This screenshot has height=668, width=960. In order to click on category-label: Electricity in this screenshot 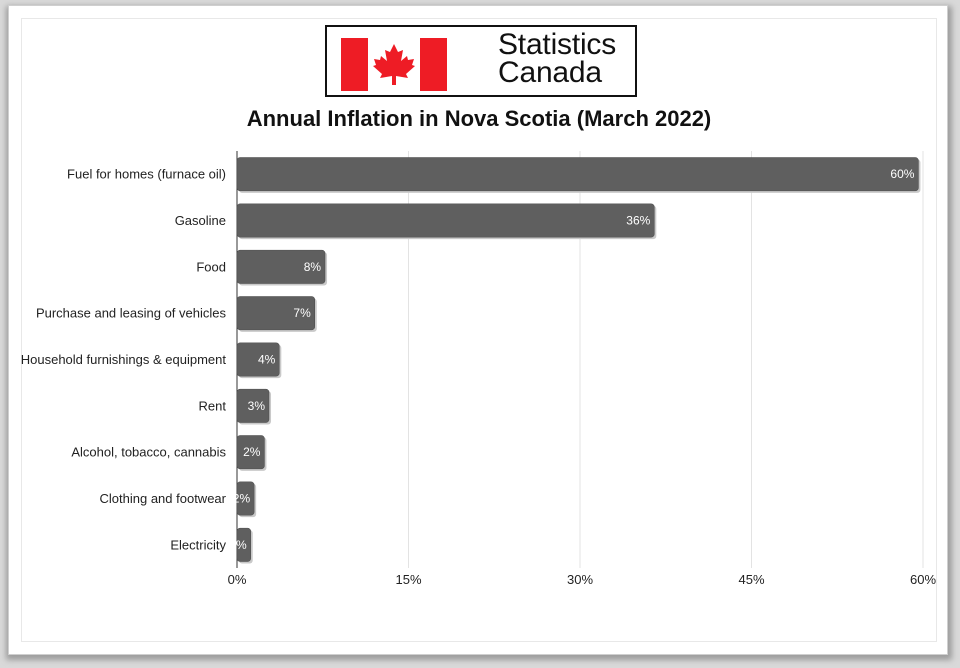, I will do `click(198, 544)`.